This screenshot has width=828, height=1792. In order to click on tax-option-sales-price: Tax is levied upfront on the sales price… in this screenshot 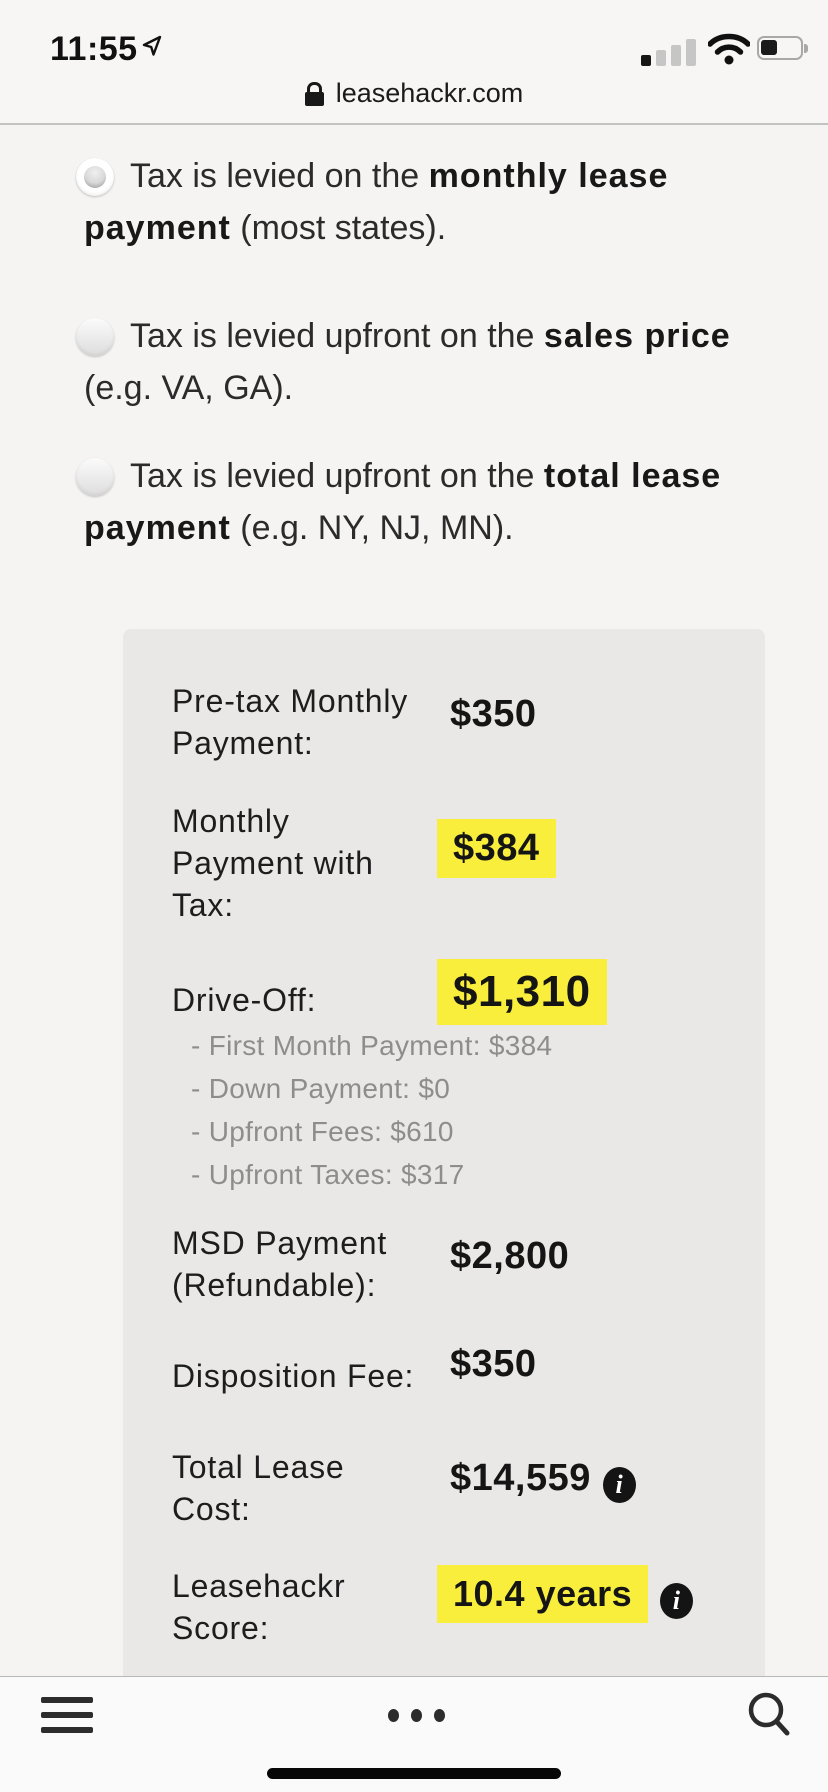, I will do `click(418, 362)`.